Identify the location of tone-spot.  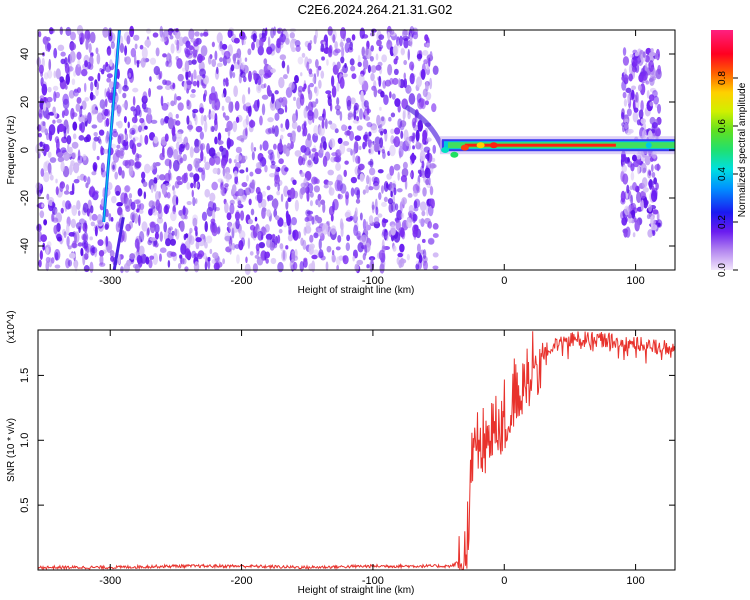
(464, 147).